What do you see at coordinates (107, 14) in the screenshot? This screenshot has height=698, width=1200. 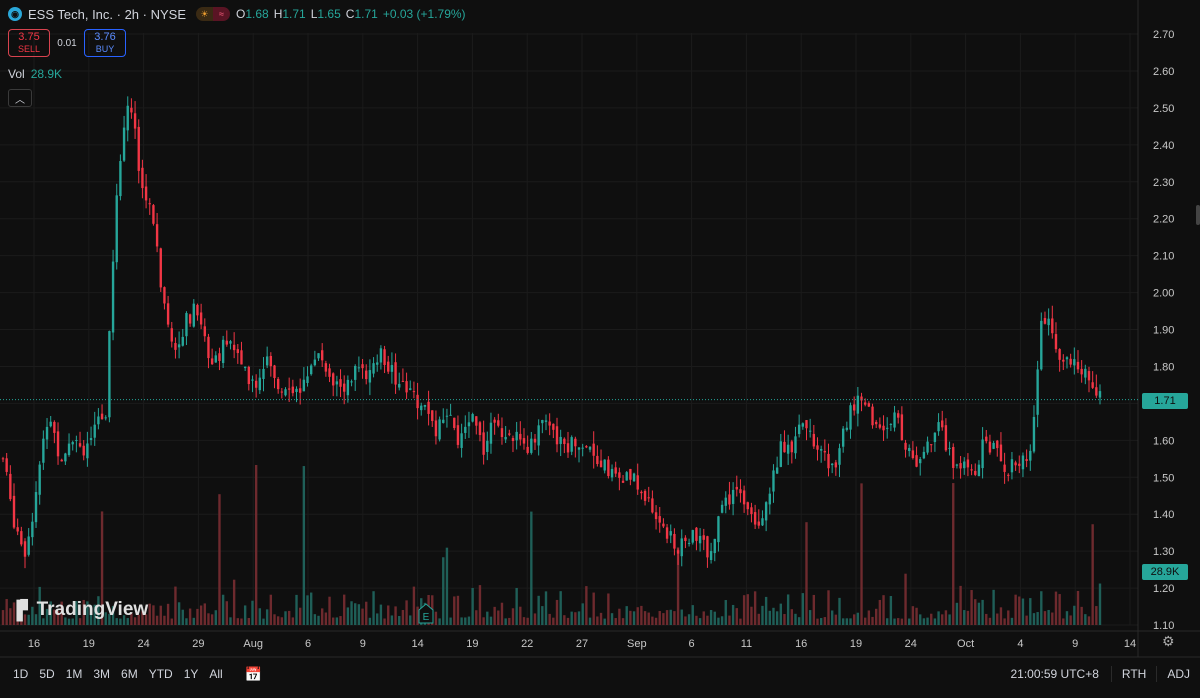 I see `symbol-title: ESS Tech, Inc. · 2h · NYSE` at bounding box center [107, 14].